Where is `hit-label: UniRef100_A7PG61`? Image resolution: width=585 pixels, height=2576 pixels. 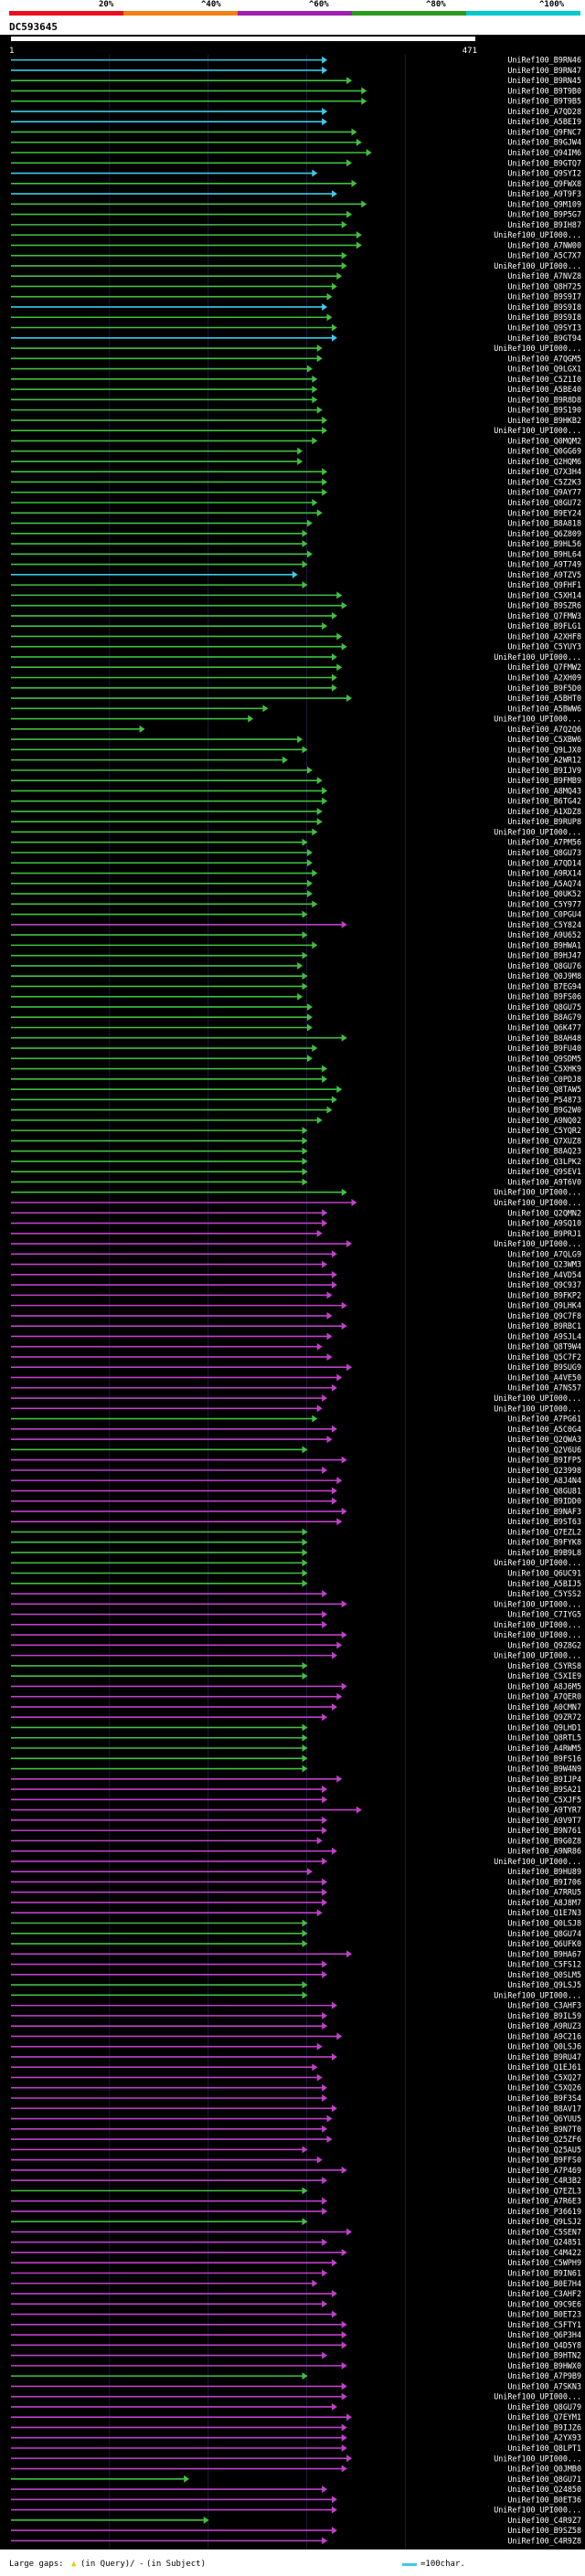 hit-label: UniRef100_A7PG61 is located at coordinates (544, 1419).